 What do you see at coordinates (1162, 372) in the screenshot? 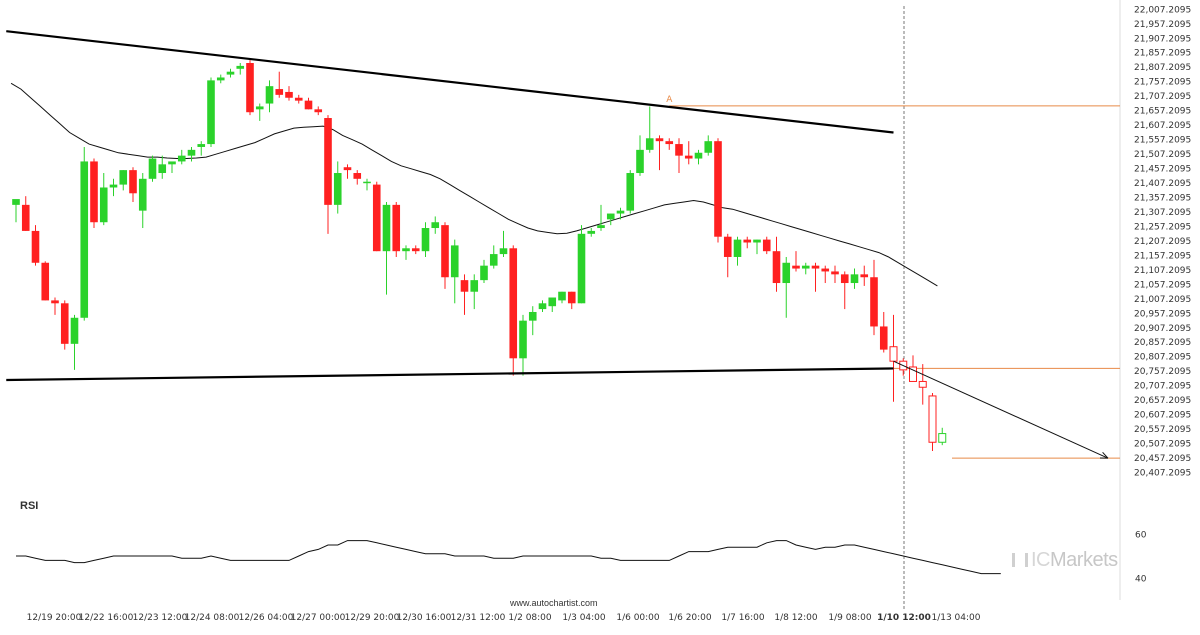
I see `y-tick-label: 20,757.2095` at bounding box center [1162, 372].